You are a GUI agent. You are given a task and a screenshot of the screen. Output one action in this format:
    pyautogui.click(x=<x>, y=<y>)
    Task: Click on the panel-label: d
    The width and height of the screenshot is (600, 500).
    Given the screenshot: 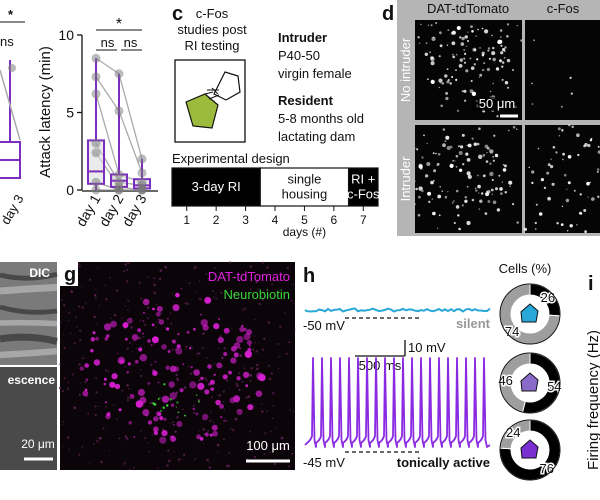 What is the action you would take?
    pyautogui.click(x=388, y=14)
    